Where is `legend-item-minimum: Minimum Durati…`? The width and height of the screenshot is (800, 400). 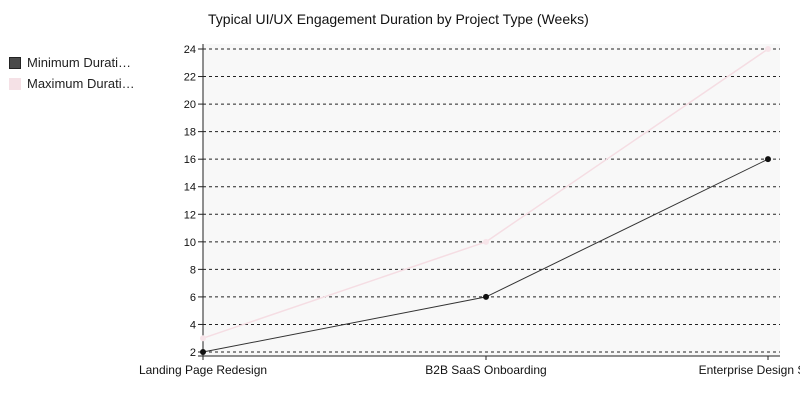
legend-item-minimum: Minimum Durati… is located at coordinates (72, 62).